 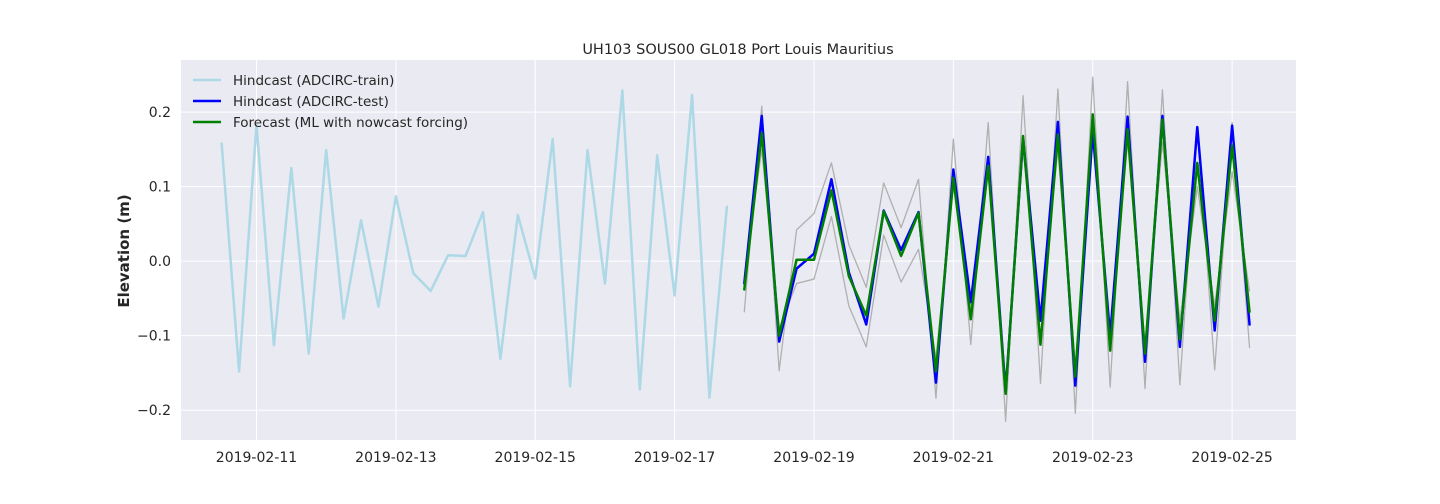 What do you see at coordinates (160, 188) in the screenshot?
I see `y-tick-label: 0.1` at bounding box center [160, 188].